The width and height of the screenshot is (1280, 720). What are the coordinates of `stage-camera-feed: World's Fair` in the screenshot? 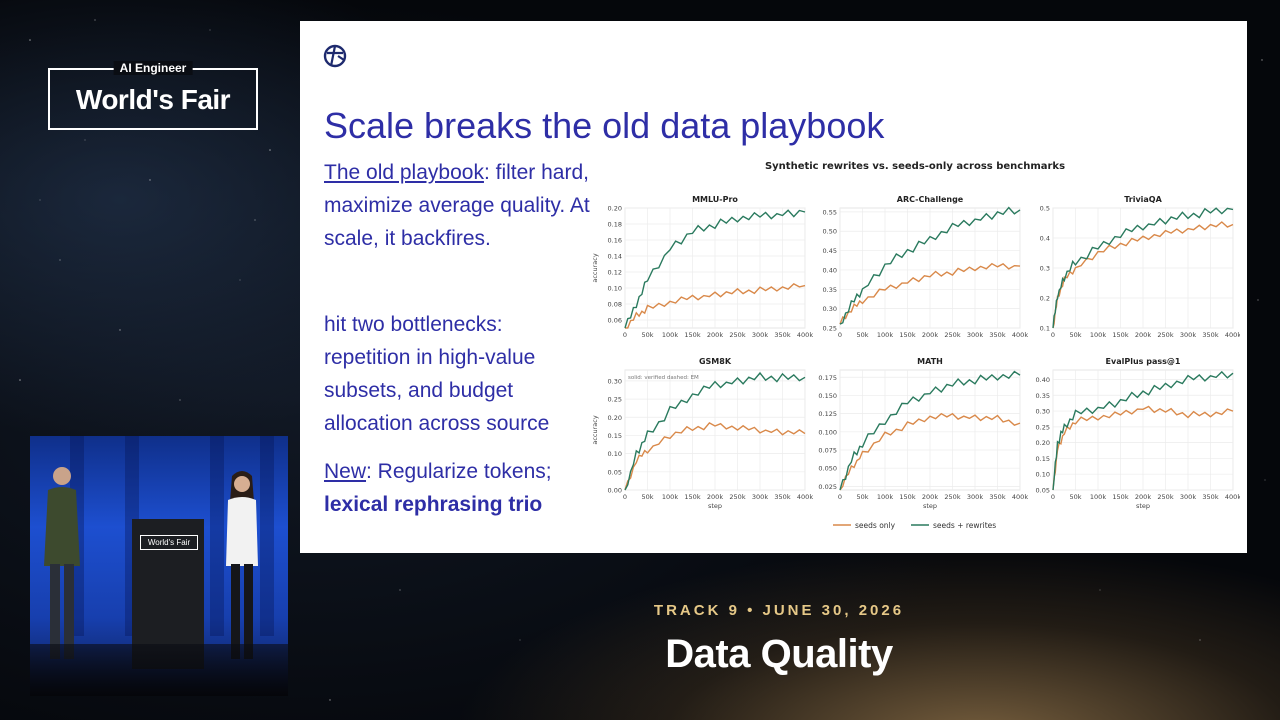 It's located at (159, 566).